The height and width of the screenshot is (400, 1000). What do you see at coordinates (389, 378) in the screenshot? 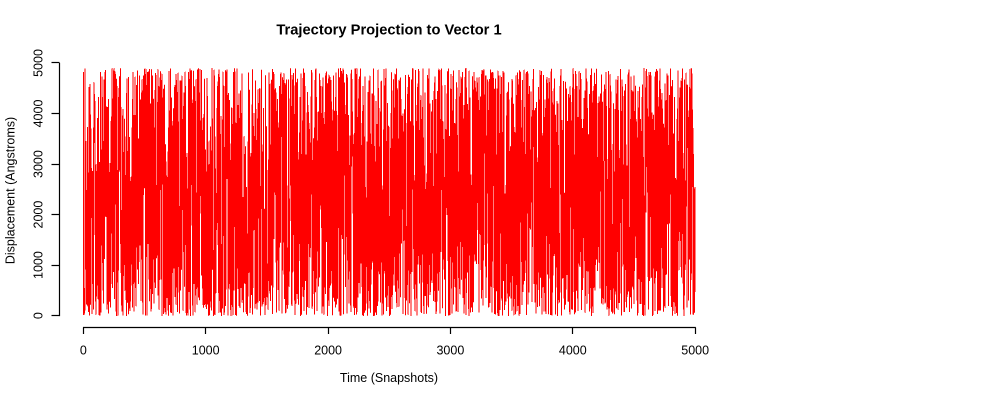
I see `svg-text: Time (Snapshots)` at bounding box center [389, 378].